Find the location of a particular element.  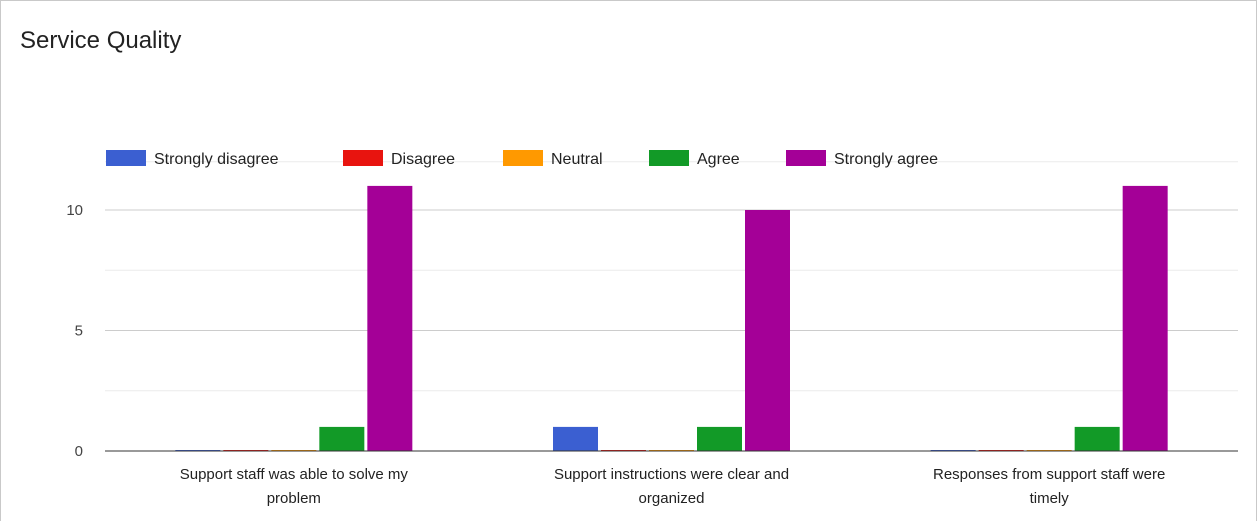

y-tick-label: 0 is located at coordinates (79, 451).